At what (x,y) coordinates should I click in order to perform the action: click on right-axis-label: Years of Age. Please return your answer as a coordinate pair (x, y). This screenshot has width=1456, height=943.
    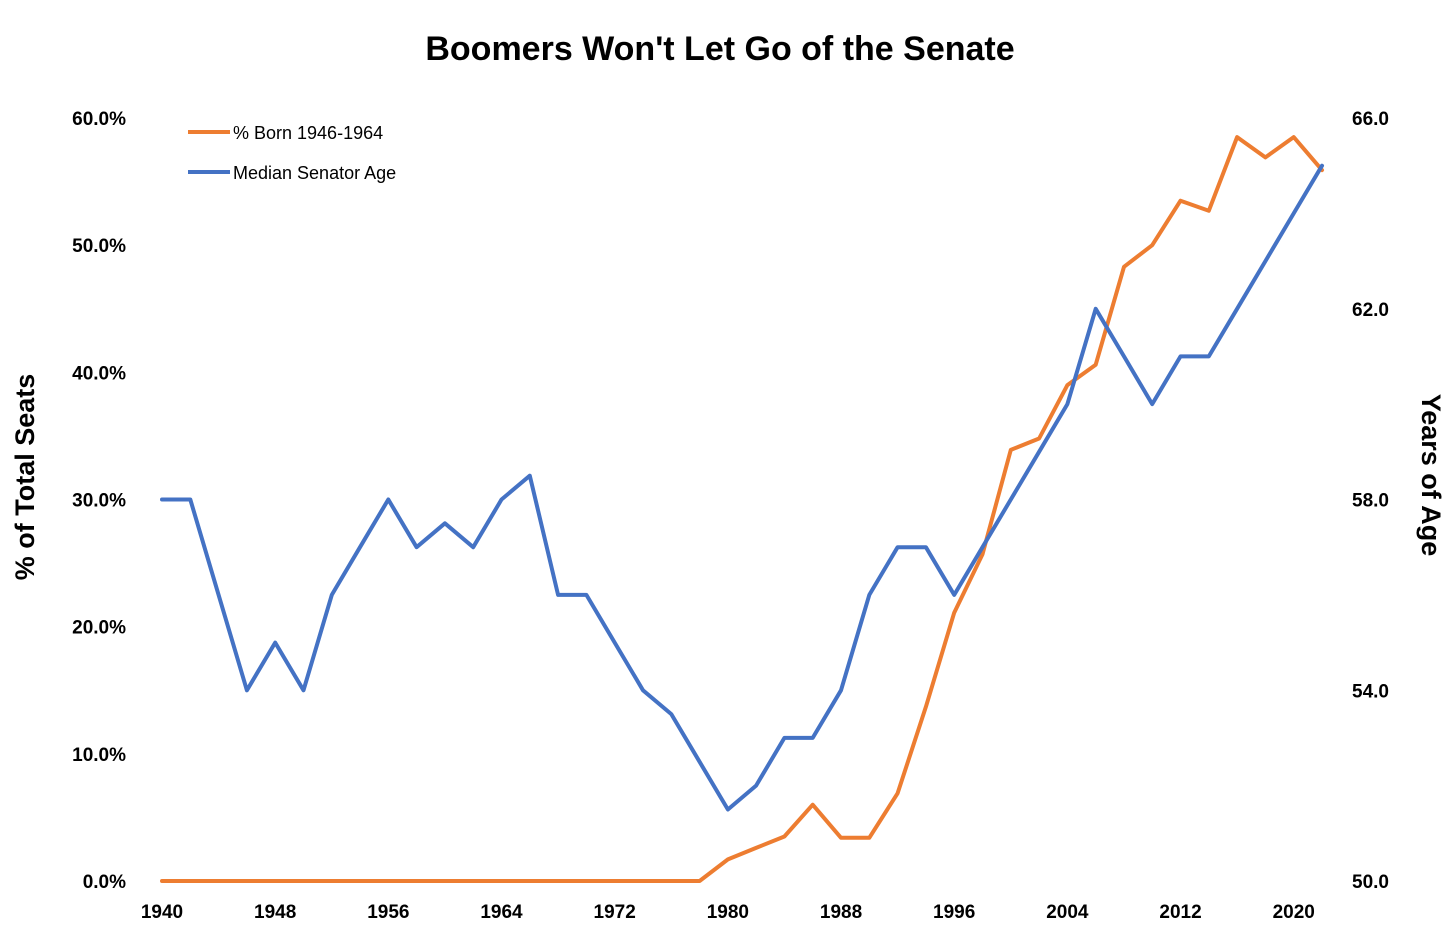
    Looking at the image, I should click on (1431, 475).